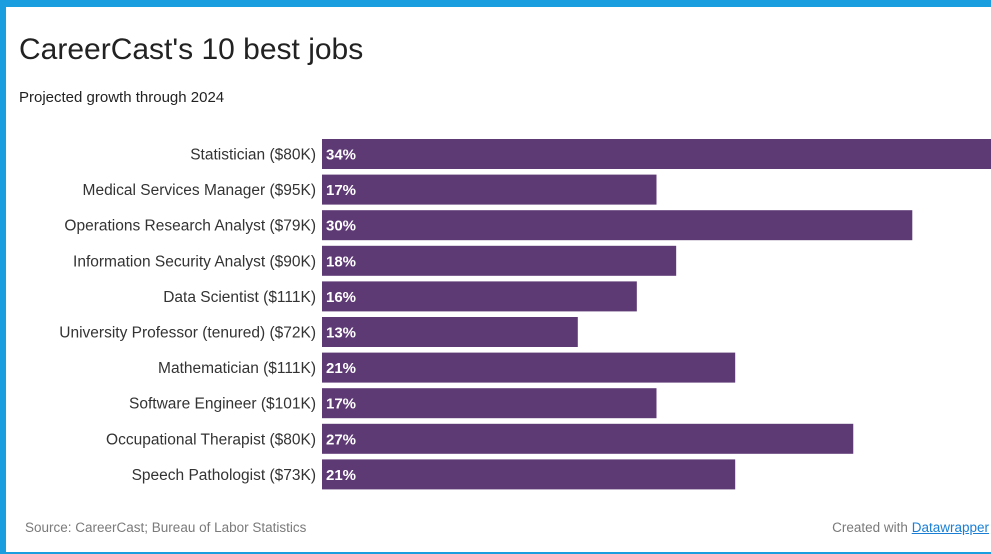 This screenshot has height=554, width=991. I want to click on credit-prefix: Created with, so click(872, 527).